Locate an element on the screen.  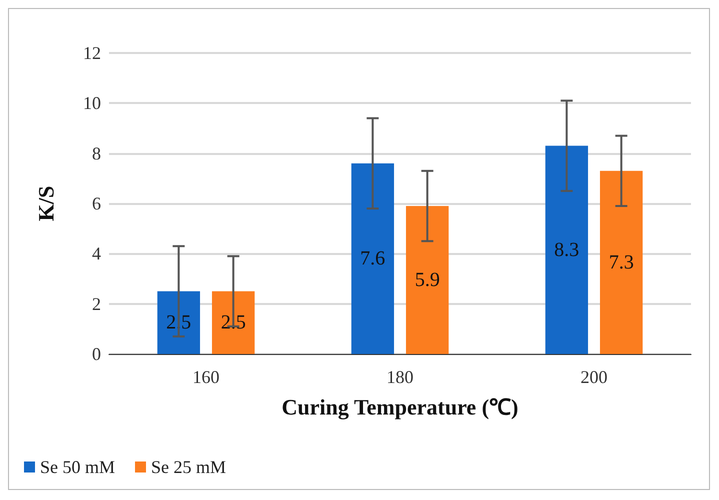
y-tick-label: 10 is located at coordinates (92, 103).